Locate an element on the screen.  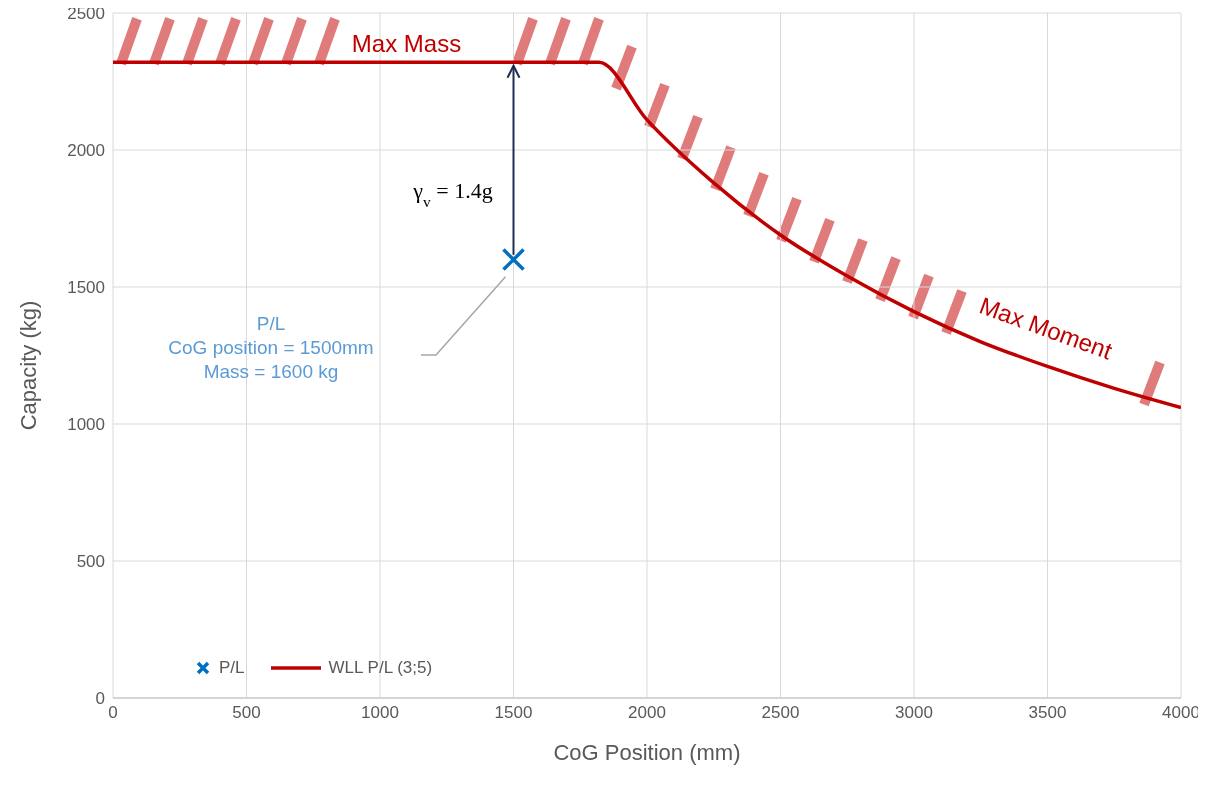
x-tick-label: 0 is located at coordinates (113, 713).